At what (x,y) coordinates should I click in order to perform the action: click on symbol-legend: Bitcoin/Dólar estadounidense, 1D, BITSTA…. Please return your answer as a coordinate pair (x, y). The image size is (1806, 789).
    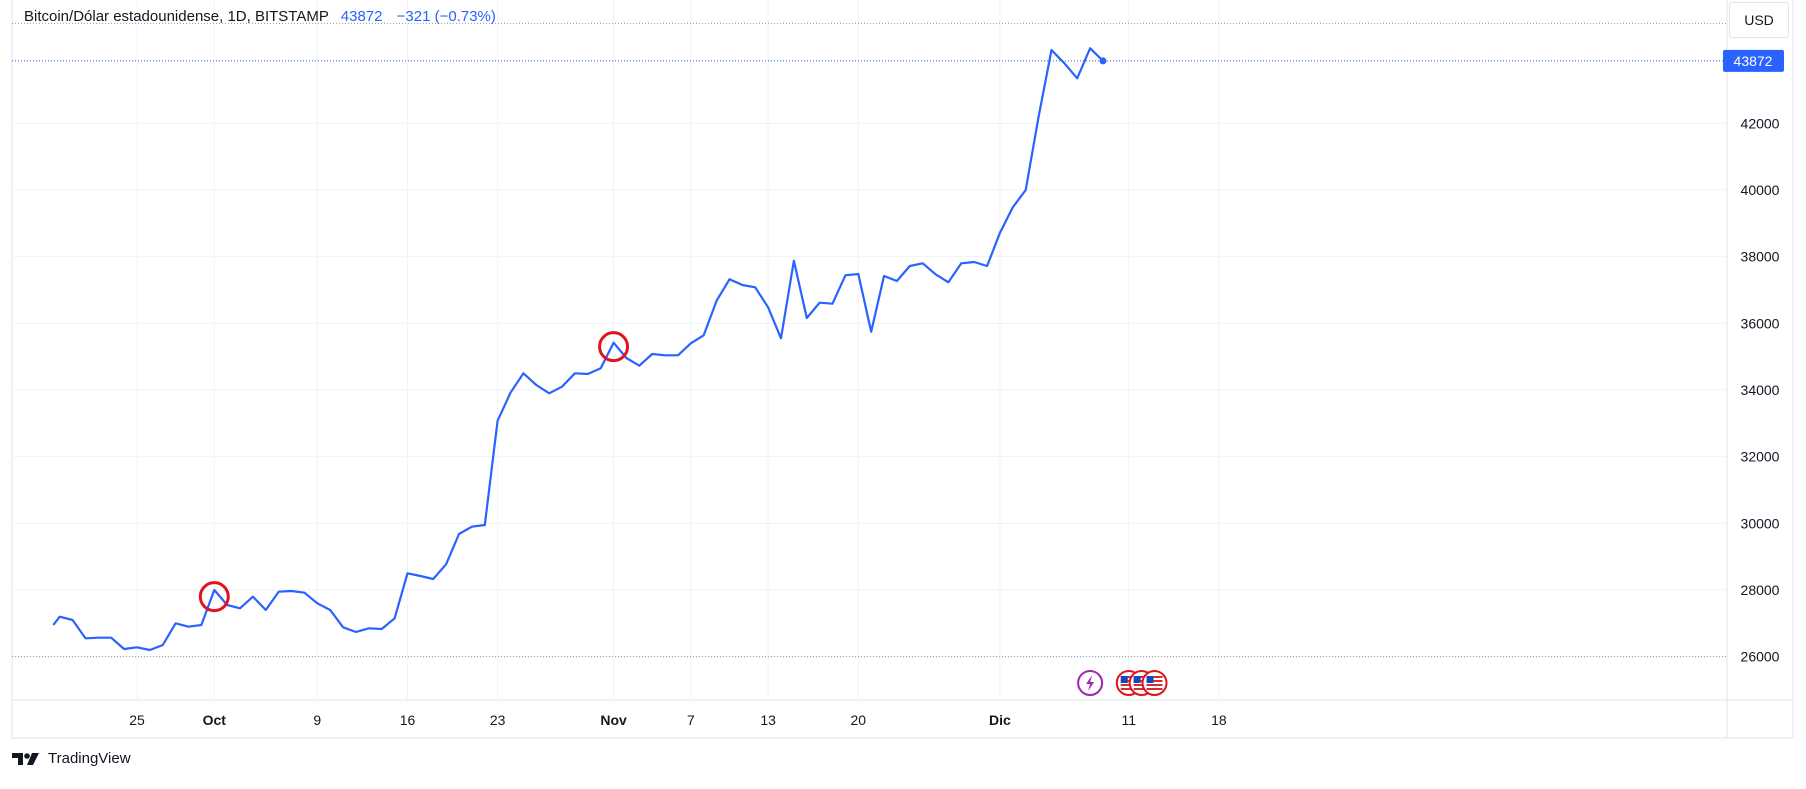
    Looking at the image, I should click on (260, 16).